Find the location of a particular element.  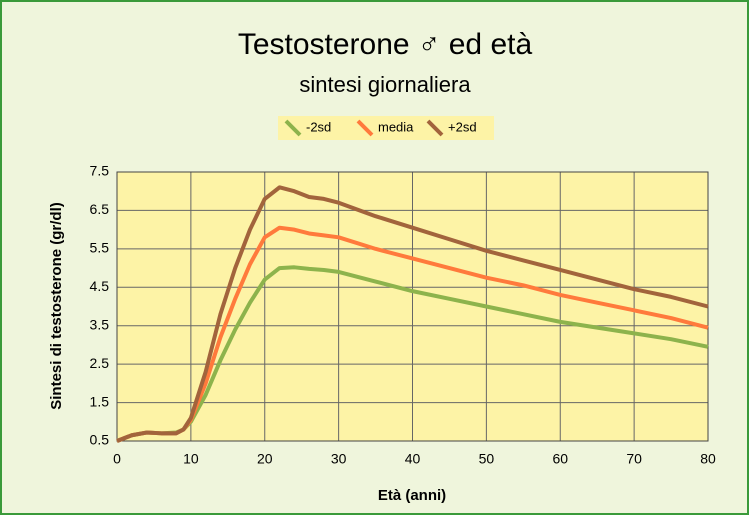

legend-label: media is located at coordinates (396, 126).